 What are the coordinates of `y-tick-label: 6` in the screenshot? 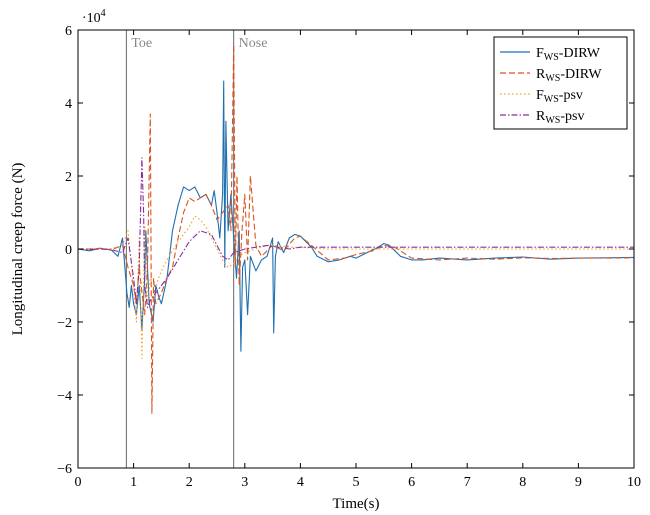 It's located at (68, 31).